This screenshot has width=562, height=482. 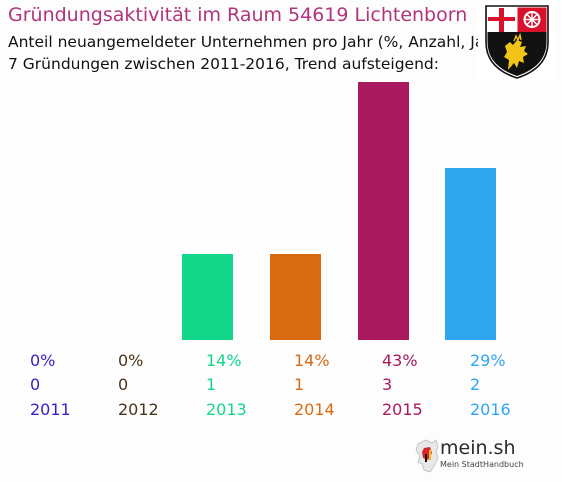 What do you see at coordinates (387, 384) in the screenshot?
I see `count-label-2015: 3` at bounding box center [387, 384].